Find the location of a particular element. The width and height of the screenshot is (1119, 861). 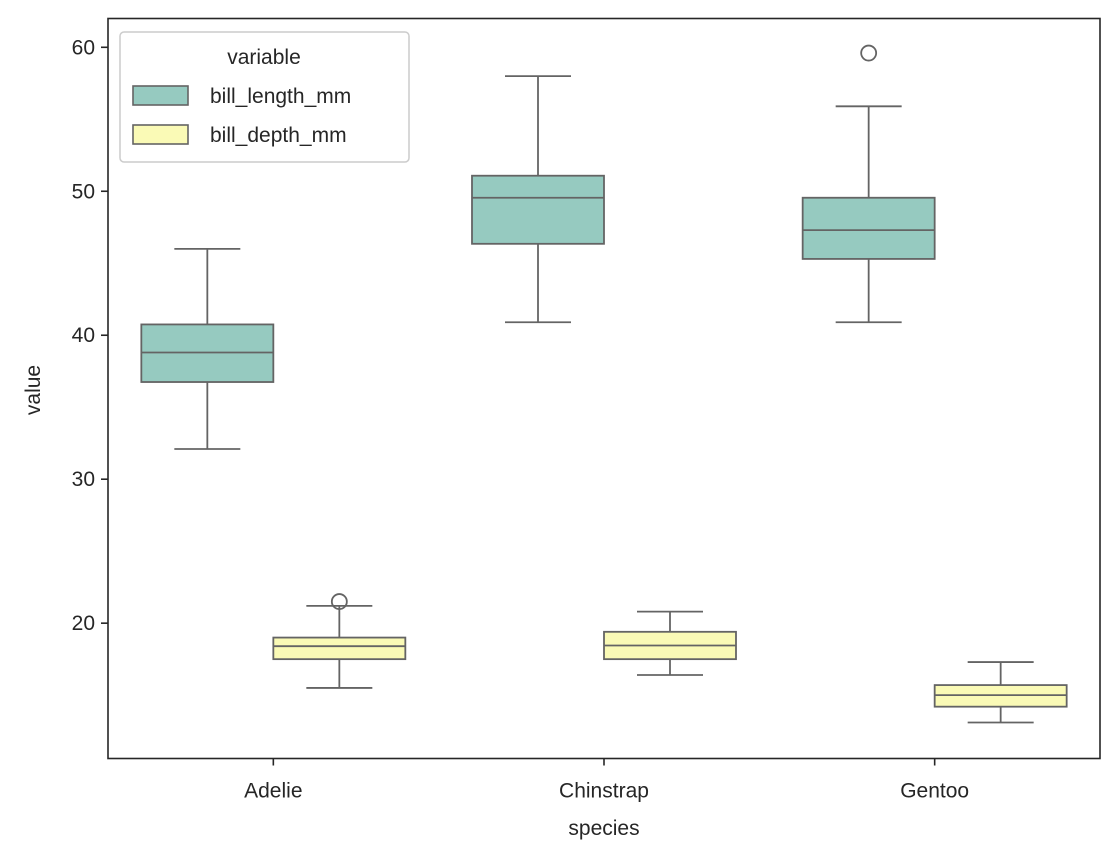

x-tick-label: Gentoo is located at coordinates (934, 791).